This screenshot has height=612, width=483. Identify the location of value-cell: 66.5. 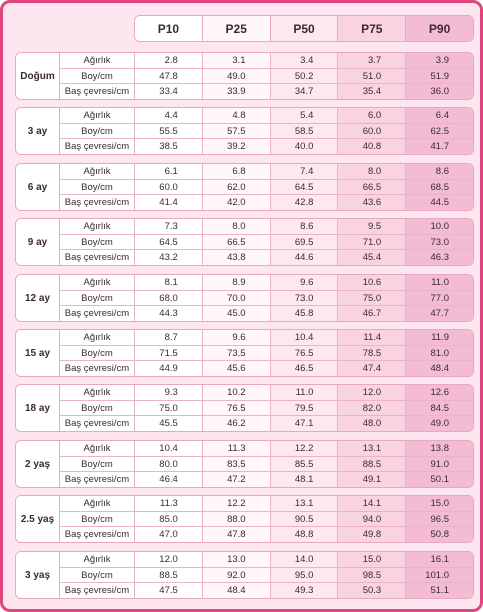
(236, 242).